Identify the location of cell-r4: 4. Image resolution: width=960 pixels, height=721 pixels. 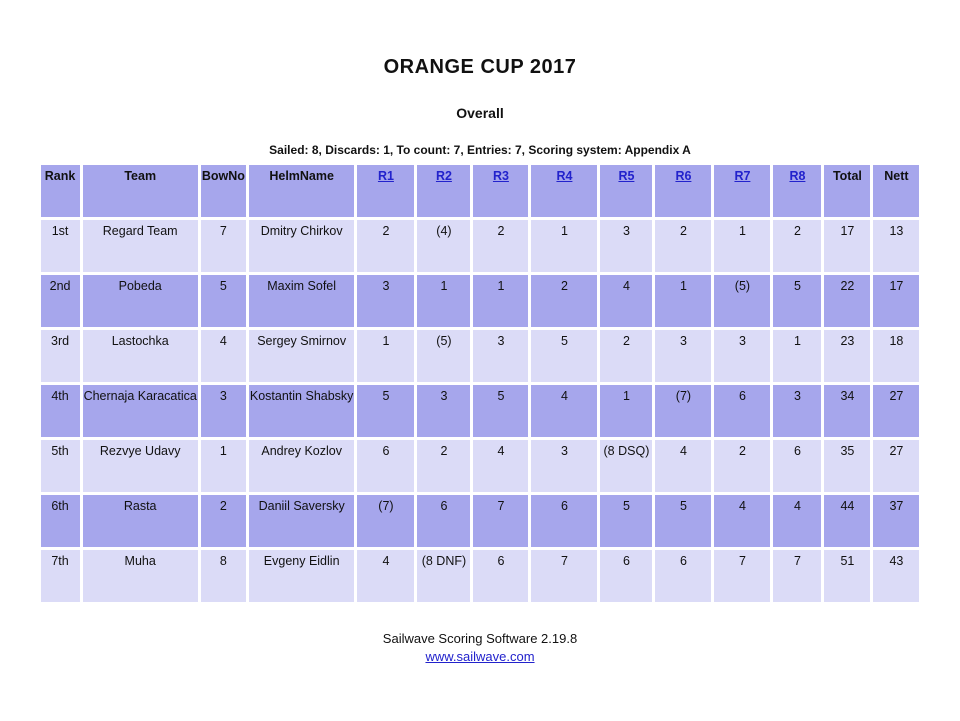
(564, 411).